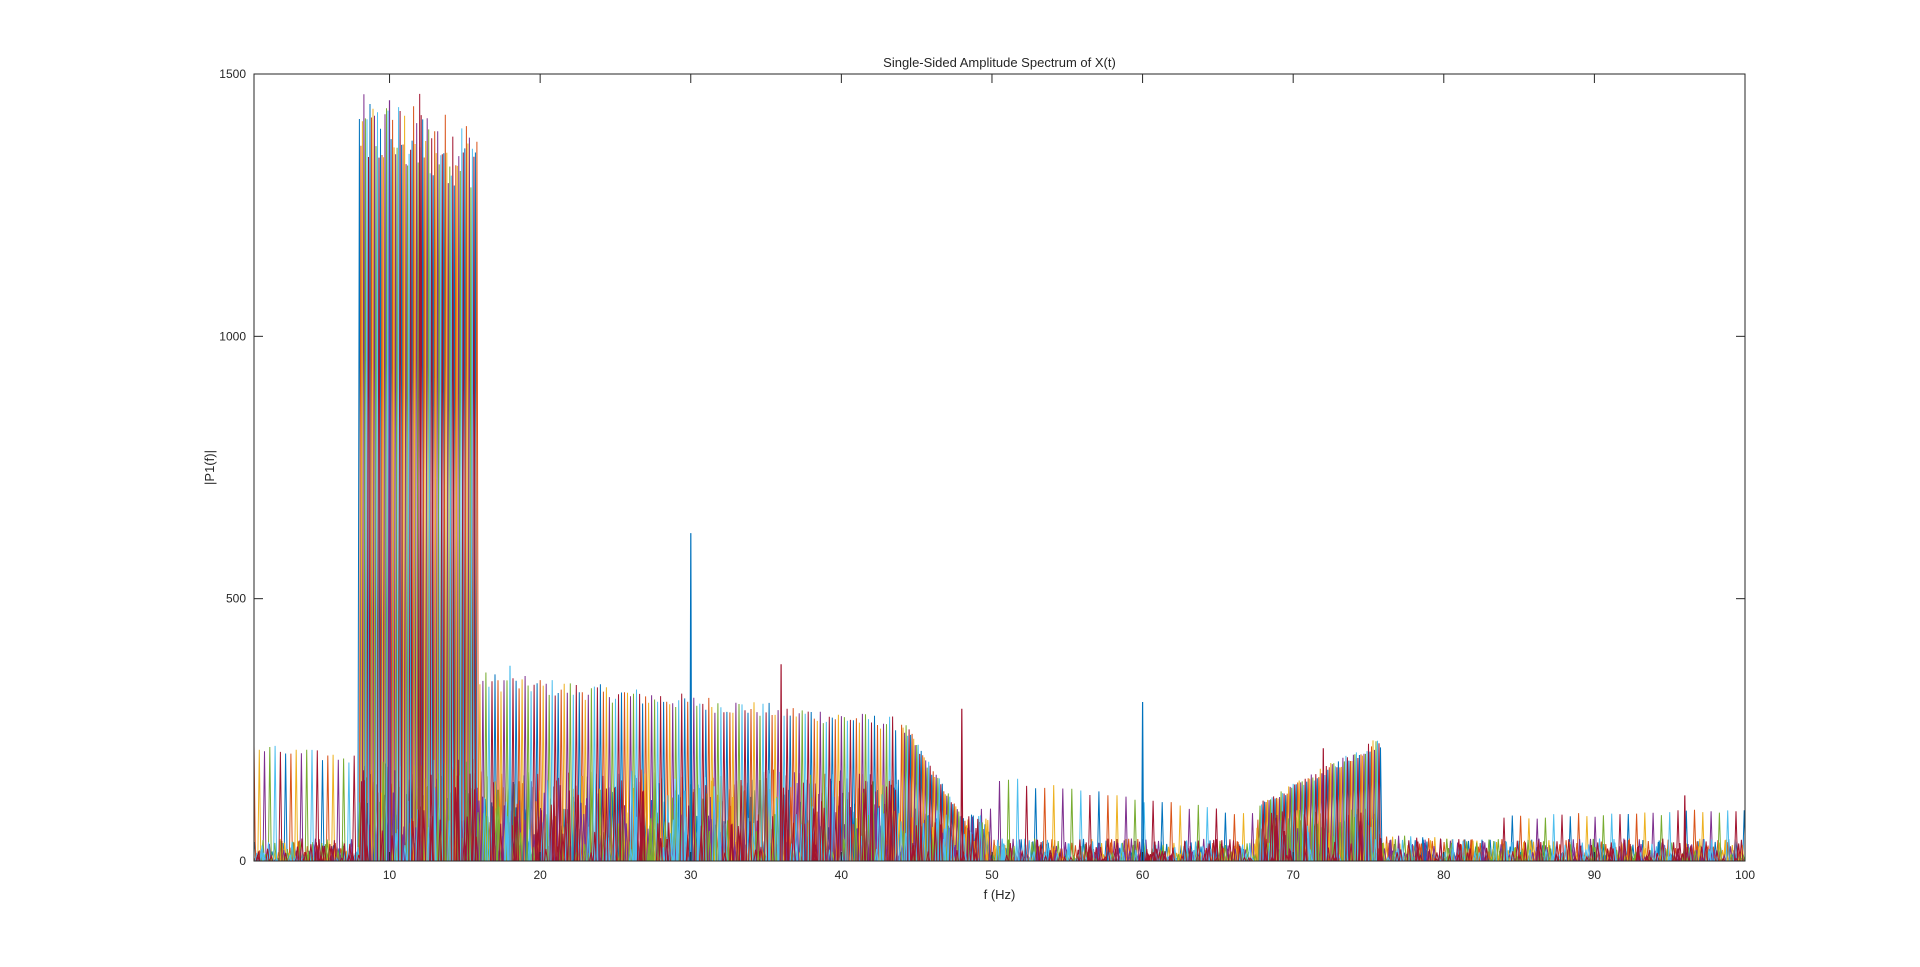  I want to click on y-tick-label: 1500, so click(232, 74).